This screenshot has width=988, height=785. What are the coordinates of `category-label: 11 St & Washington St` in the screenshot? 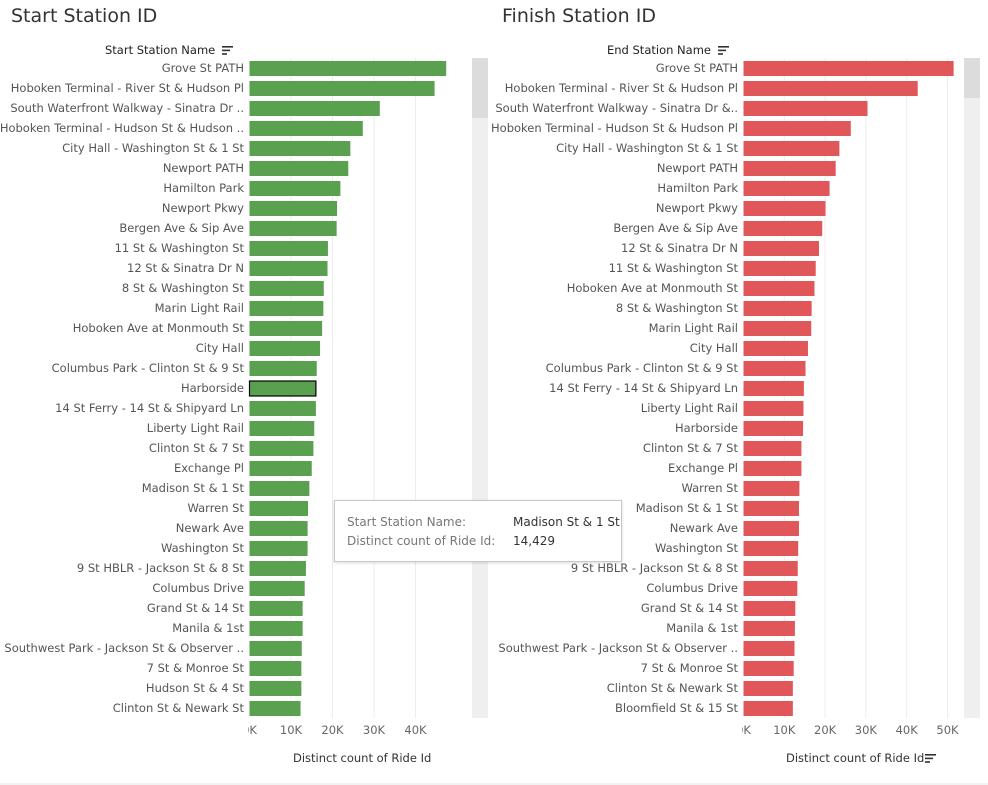 It's located at (179, 248).